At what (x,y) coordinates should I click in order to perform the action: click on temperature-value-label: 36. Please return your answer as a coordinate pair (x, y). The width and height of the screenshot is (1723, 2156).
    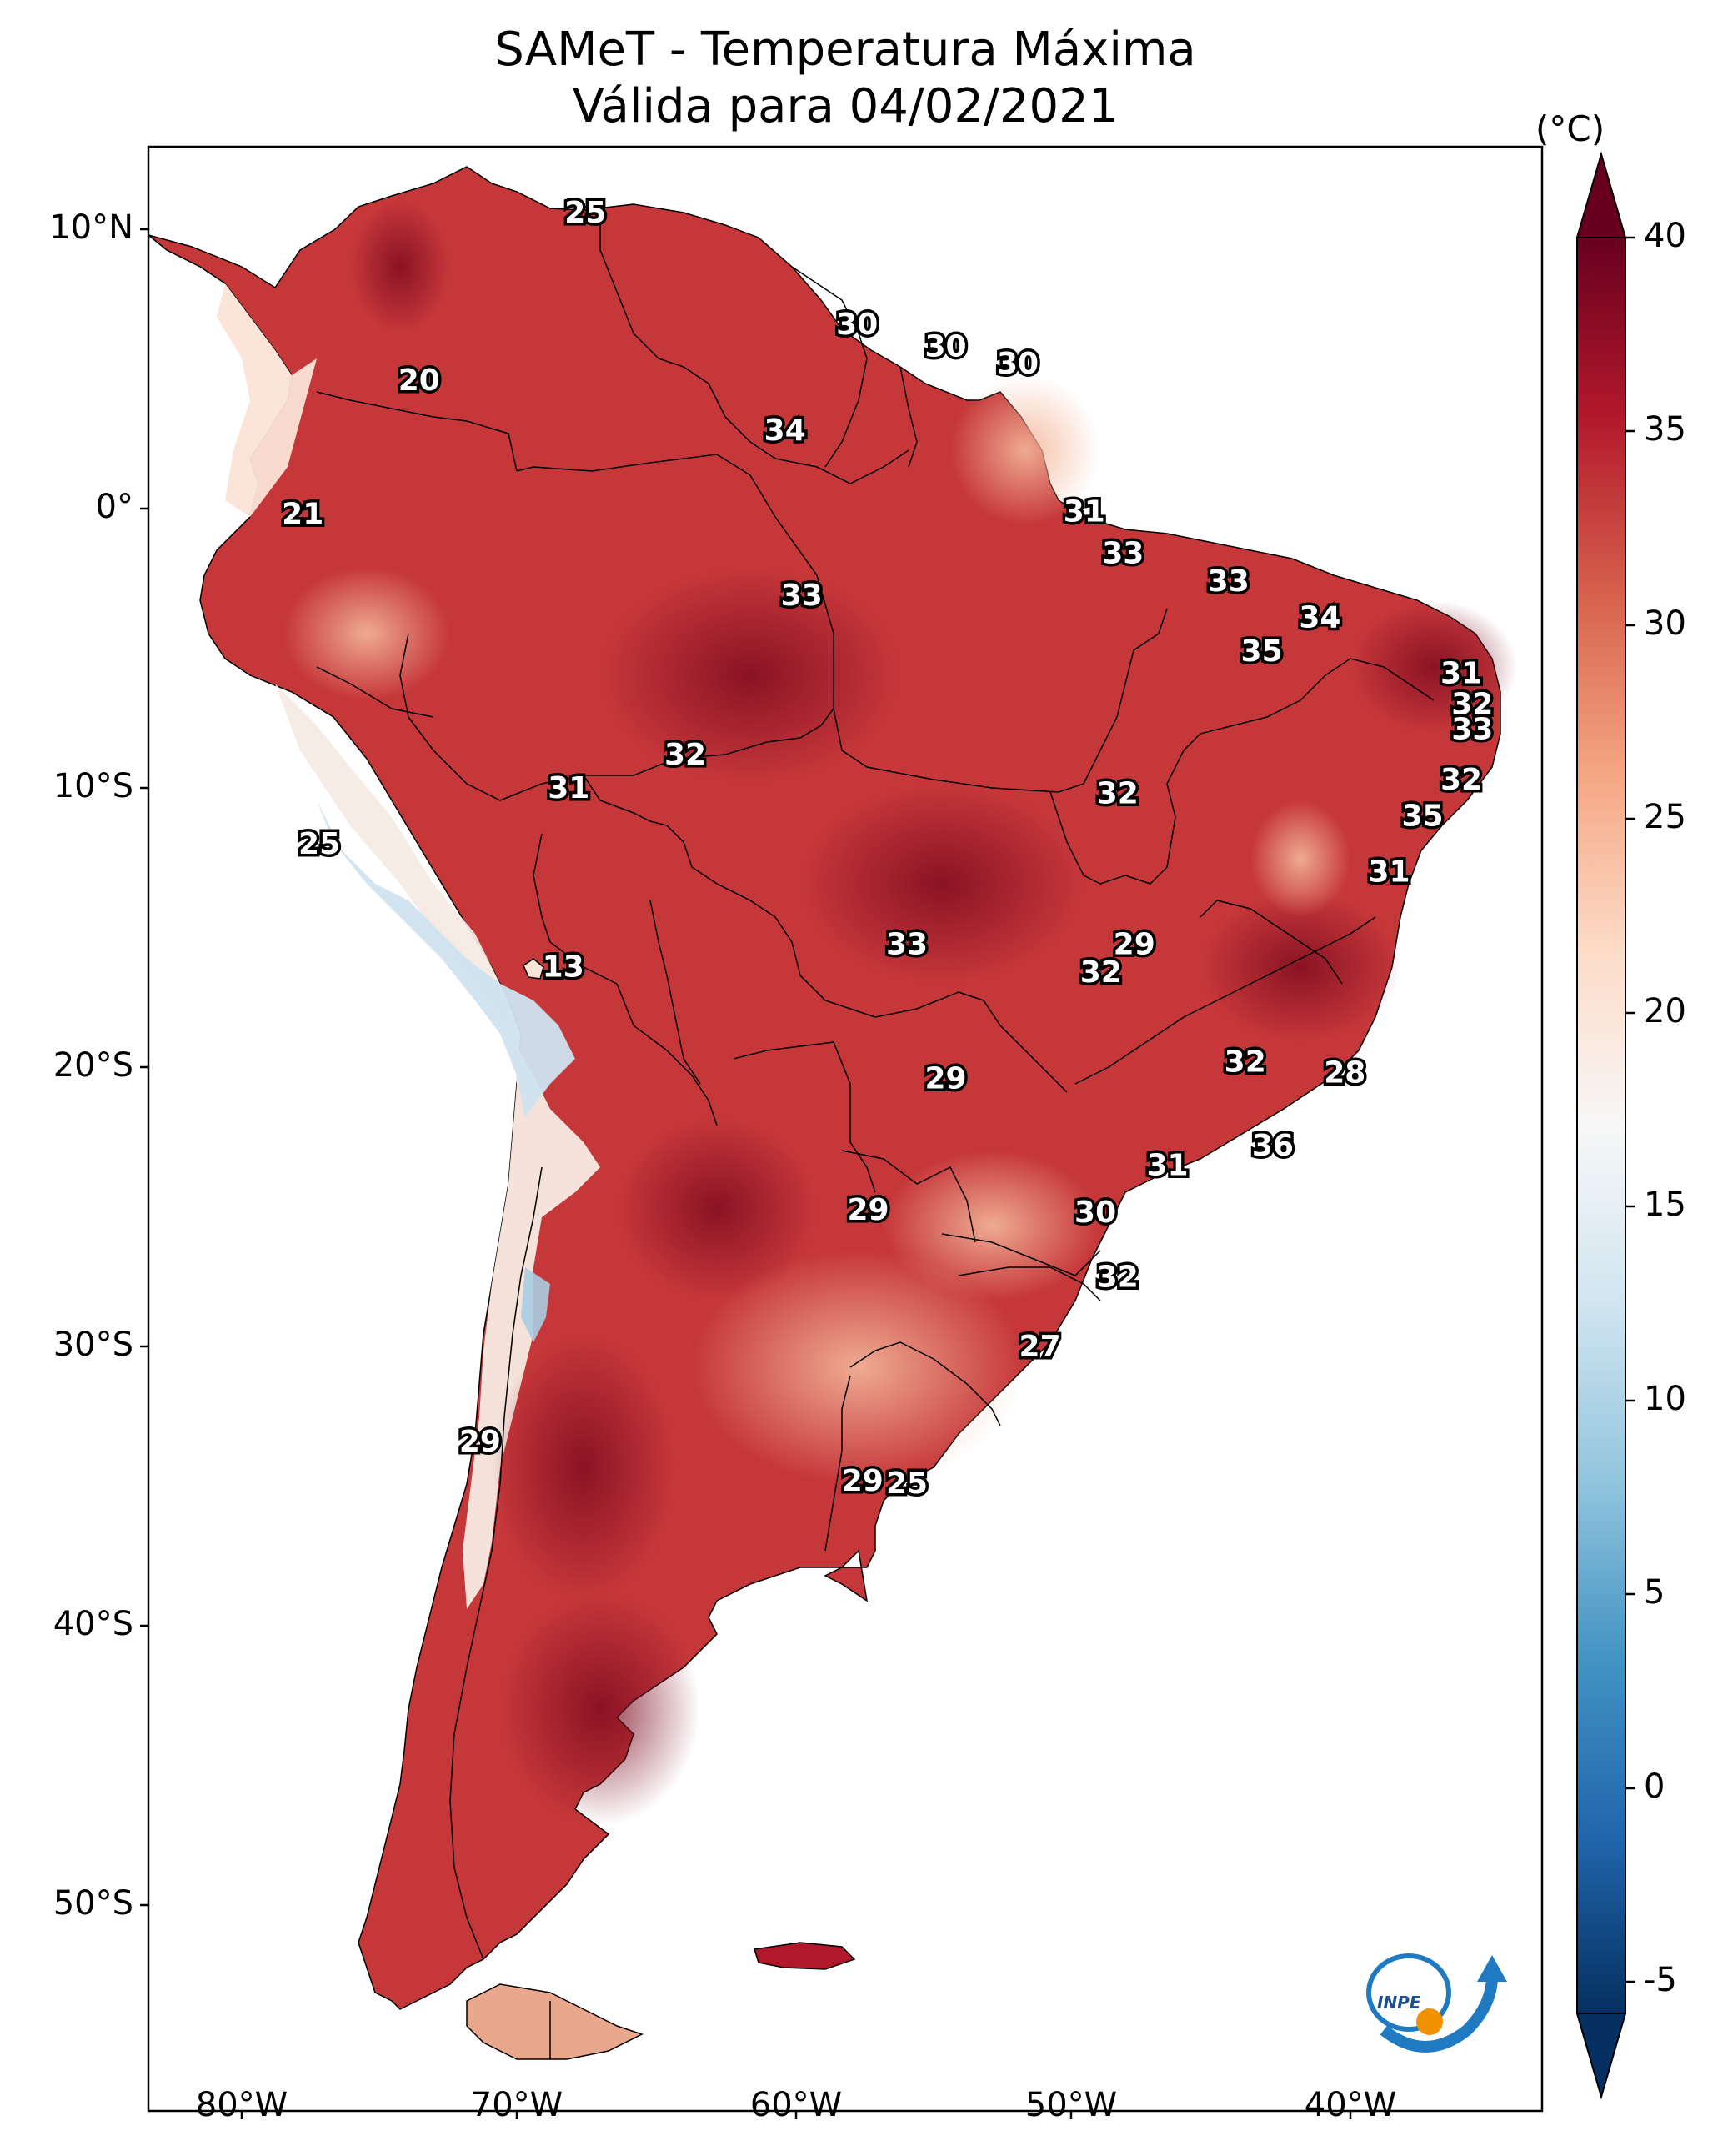
    Looking at the image, I should click on (1273, 1146).